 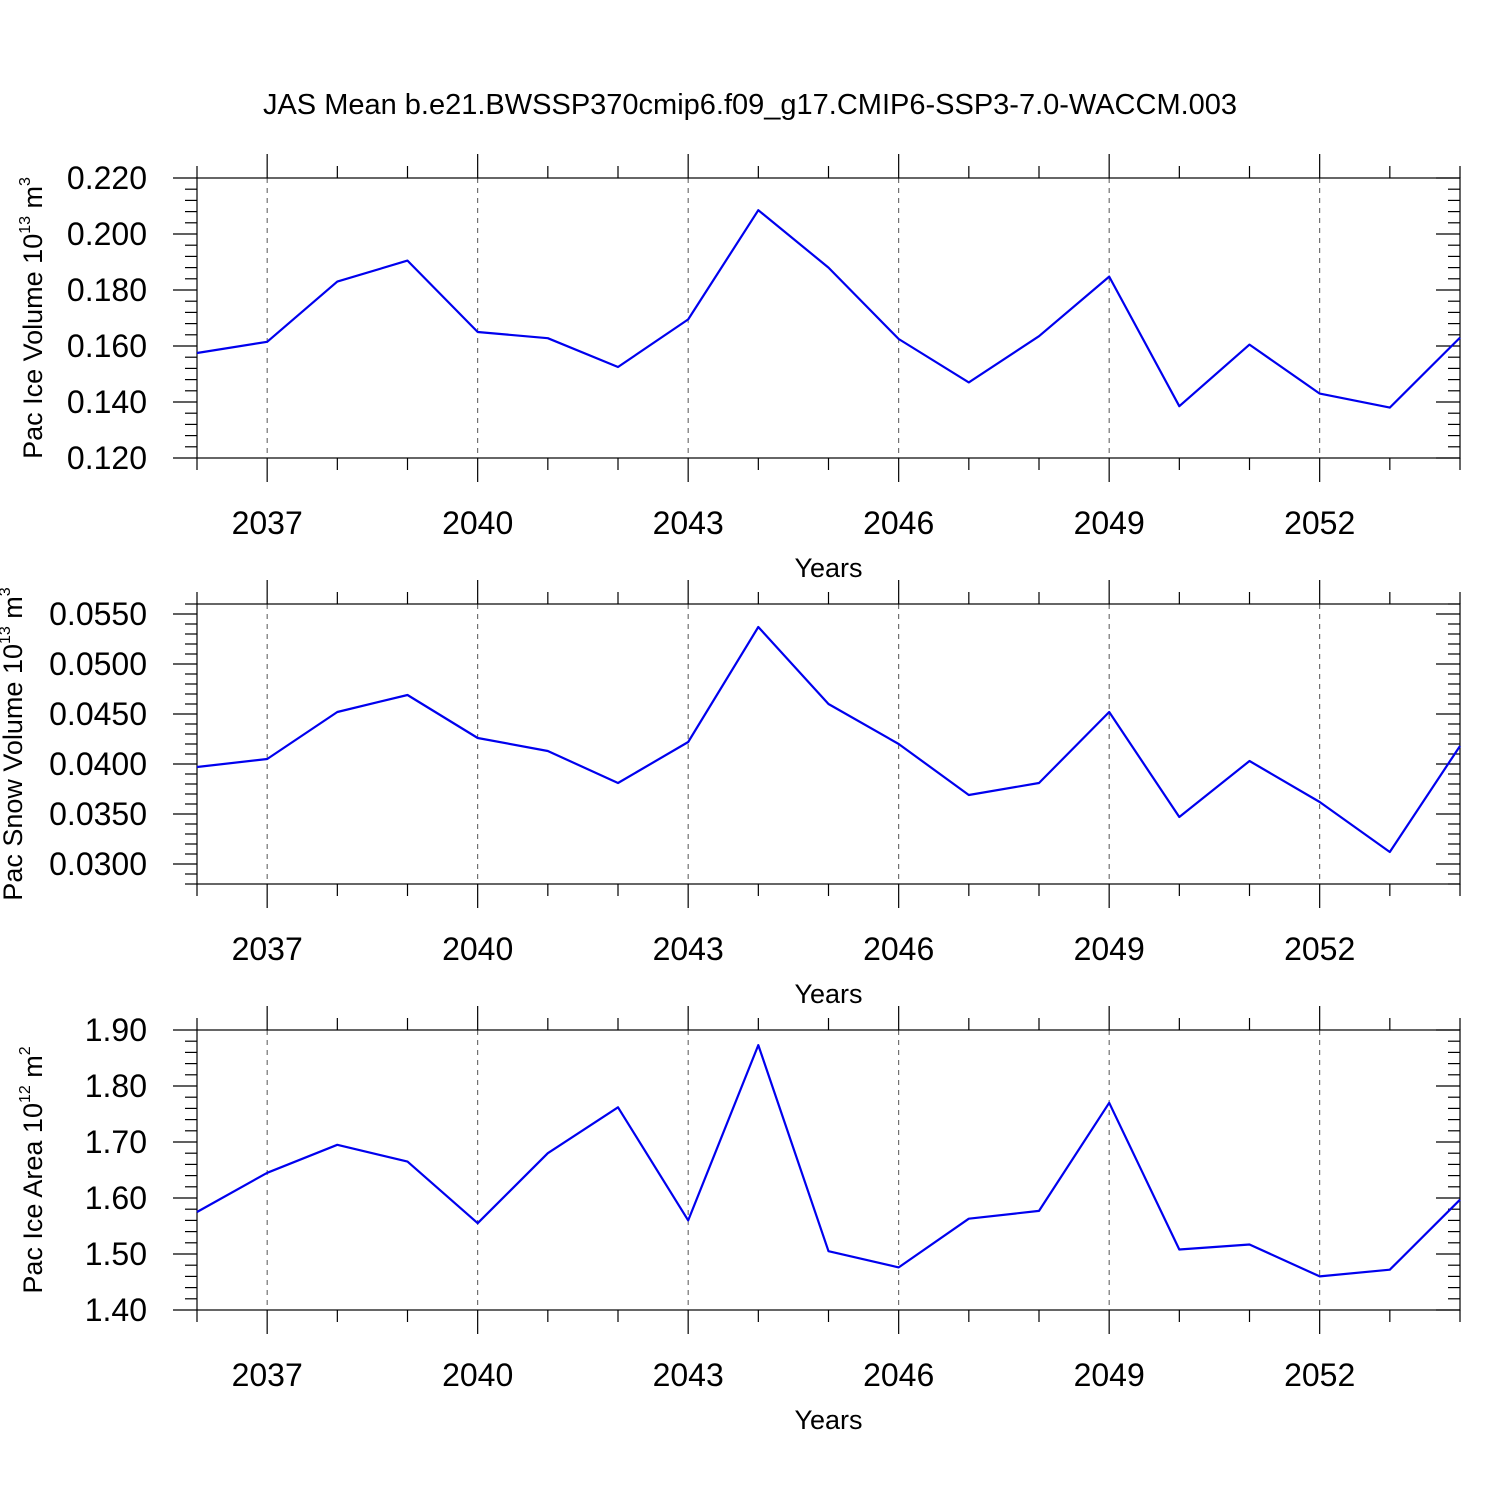 What do you see at coordinates (116, 1142) in the screenshot?
I see `y-tick-label: 1.70` at bounding box center [116, 1142].